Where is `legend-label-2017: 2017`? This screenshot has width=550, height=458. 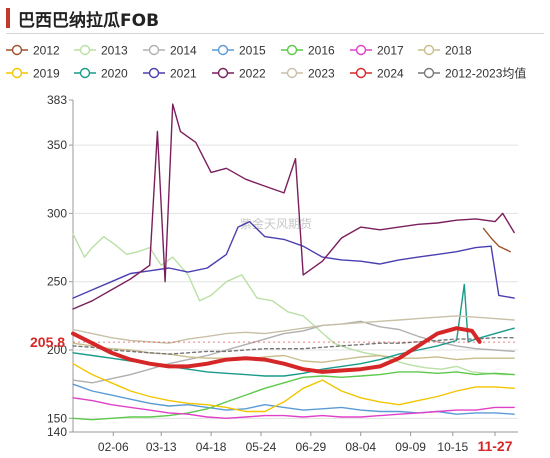 legend-label-2017: 2017 is located at coordinates (390, 51).